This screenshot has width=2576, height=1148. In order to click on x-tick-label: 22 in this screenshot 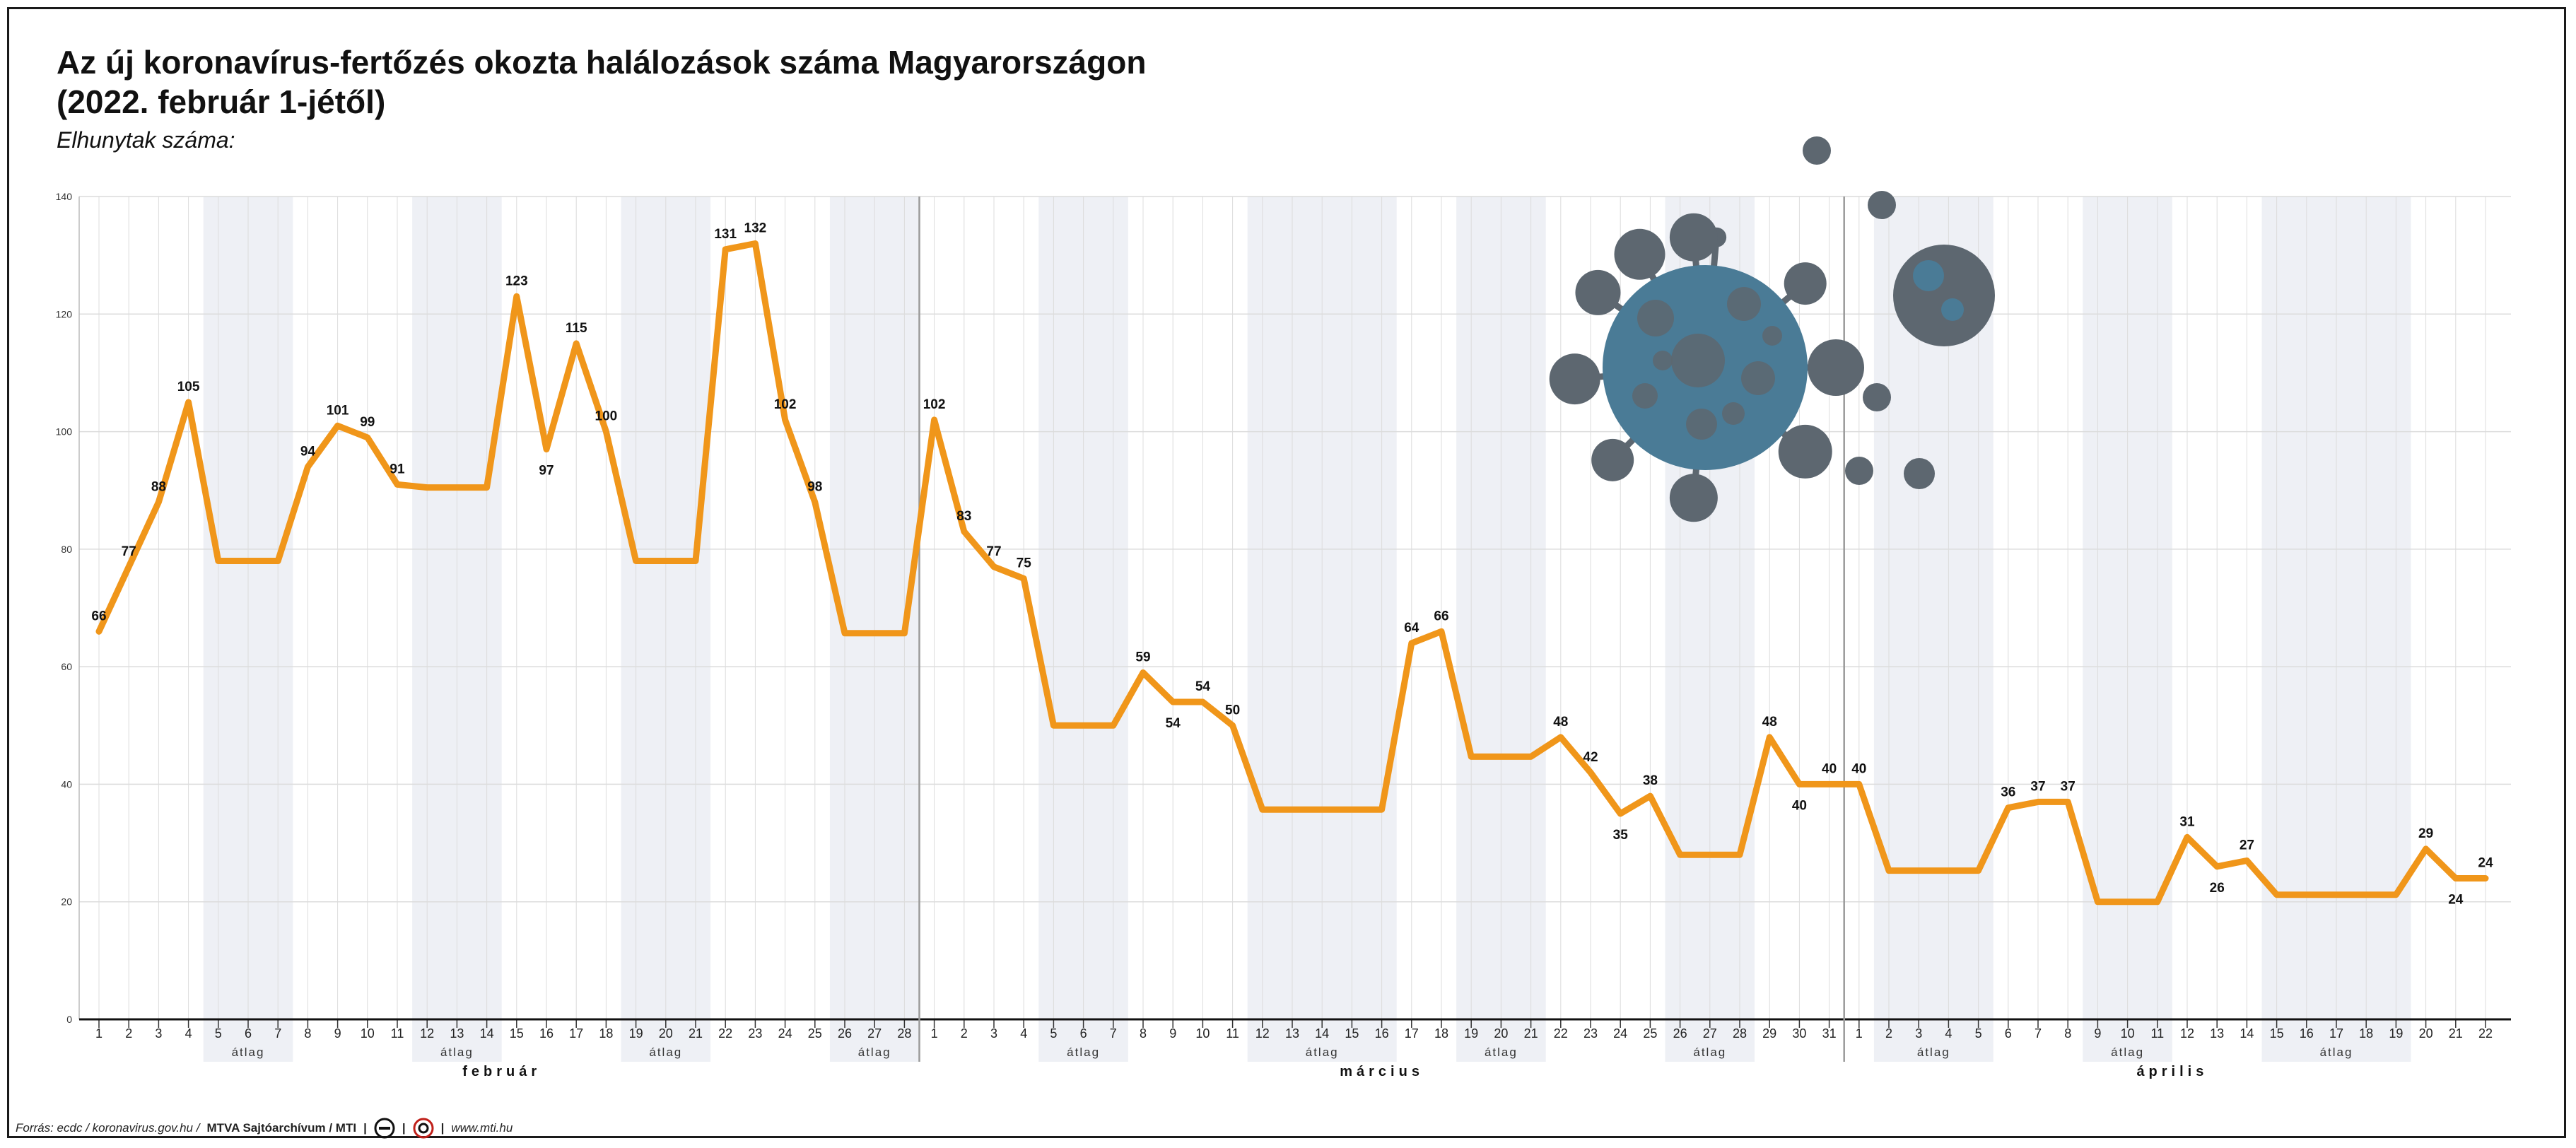, I will do `click(1561, 1033)`.